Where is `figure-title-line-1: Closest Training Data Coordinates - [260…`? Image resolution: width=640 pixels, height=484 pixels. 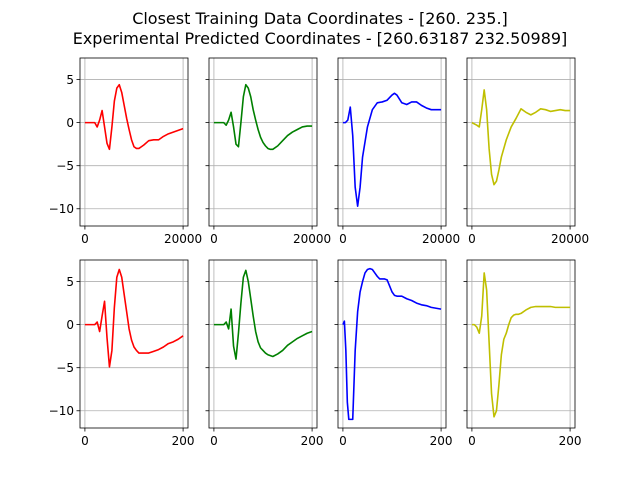 figure-title-line-1: Closest Training Data Coordinates - [260… is located at coordinates (320, 18).